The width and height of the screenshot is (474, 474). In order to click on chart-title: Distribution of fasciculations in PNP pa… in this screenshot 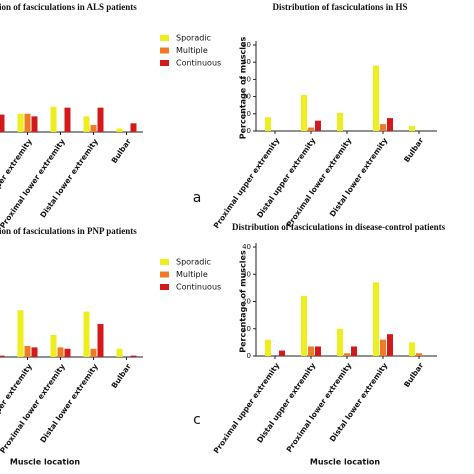, I will do `click(68, 231)`.